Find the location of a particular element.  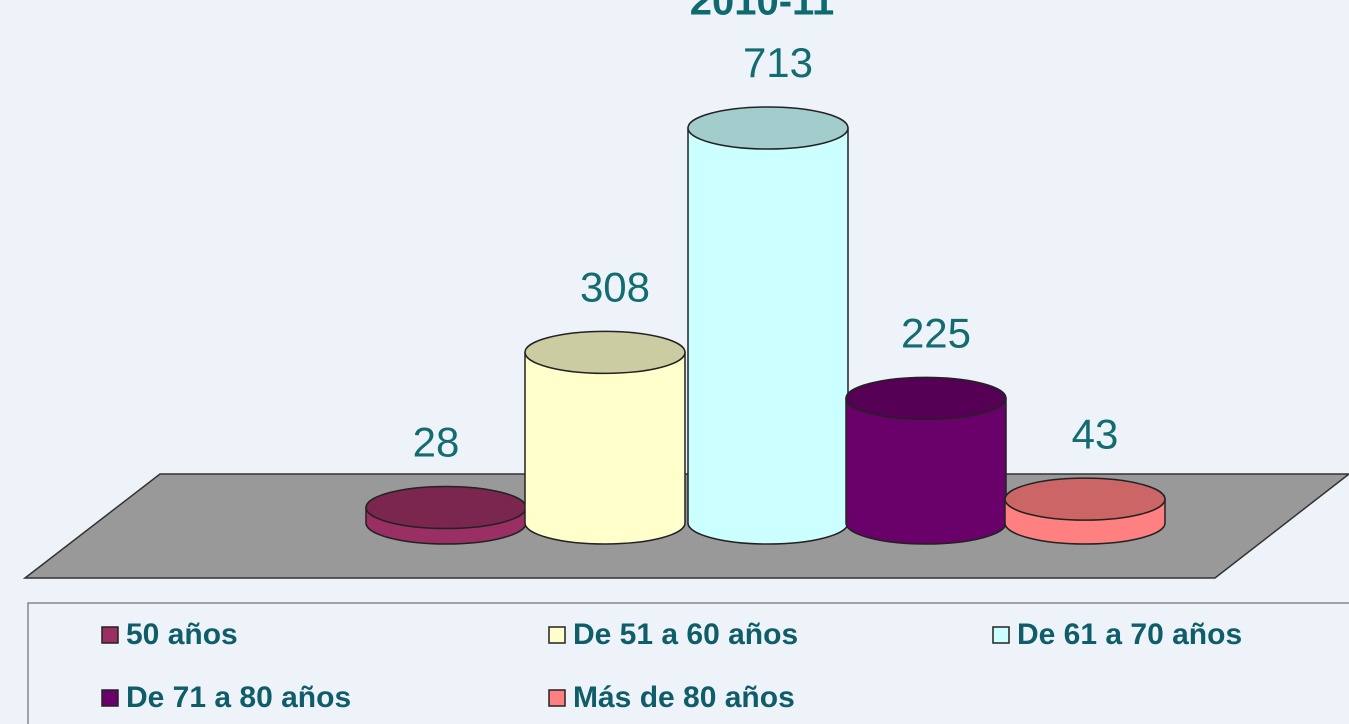

chart-title: 2010-11 is located at coordinates (762, 12).